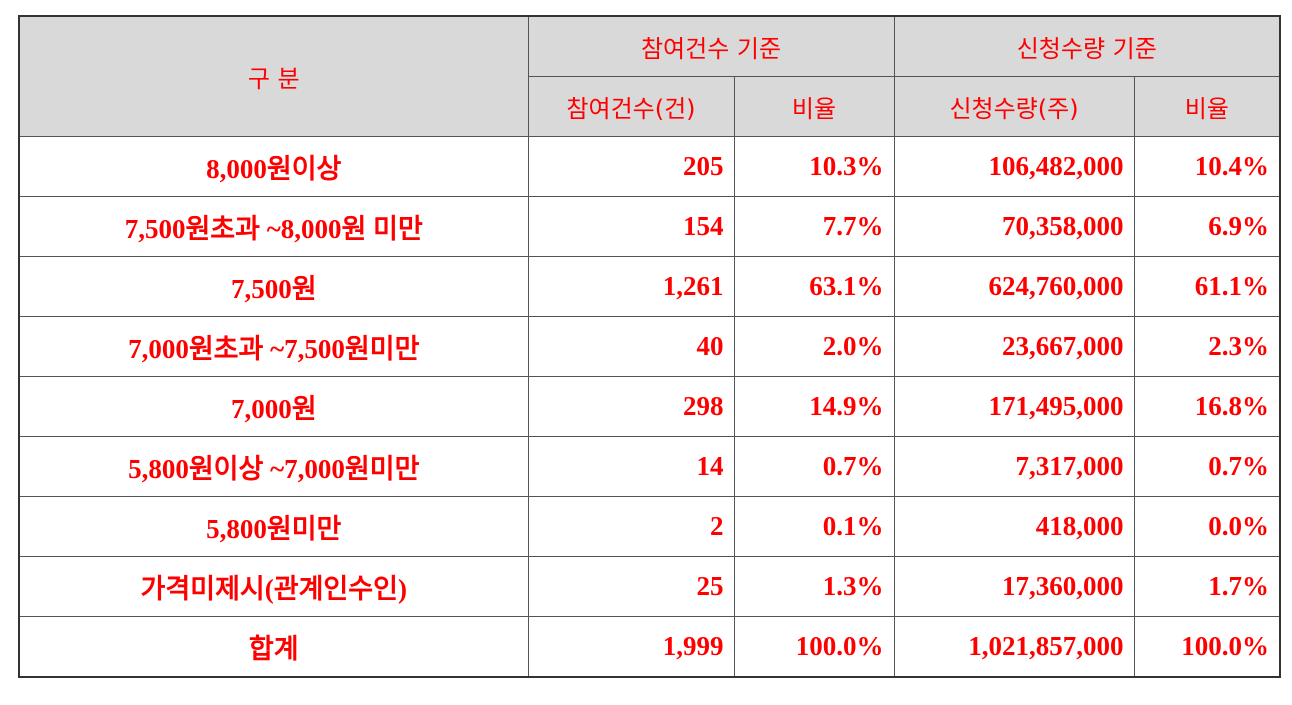  What do you see at coordinates (1014, 286) in the screenshot?
I see `row-qty: 624,760,000` at bounding box center [1014, 286].